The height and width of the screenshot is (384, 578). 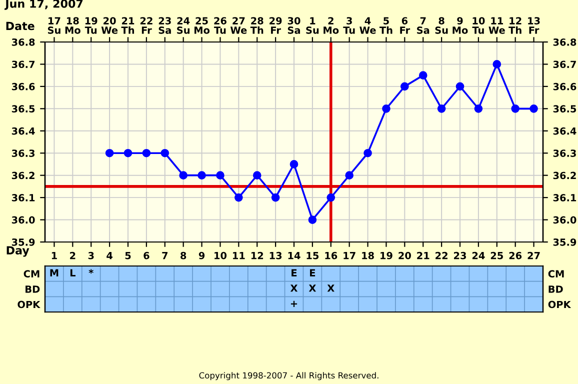 What do you see at coordinates (564, 153) in the screenshot?
I see `y2-tick-label: 36.3` at bounding box center [564, 153].